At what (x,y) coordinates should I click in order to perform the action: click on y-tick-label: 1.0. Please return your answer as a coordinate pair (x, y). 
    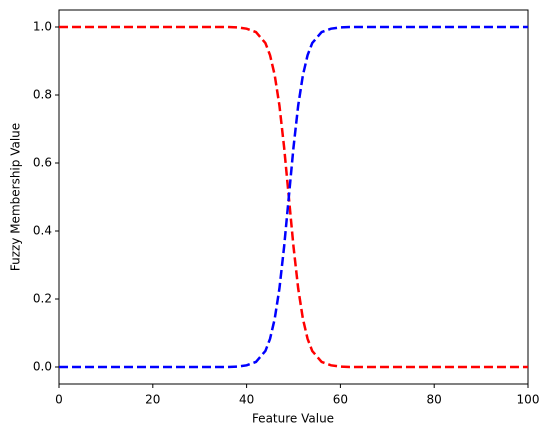
    Looking at the image, I should click on (42, 27).